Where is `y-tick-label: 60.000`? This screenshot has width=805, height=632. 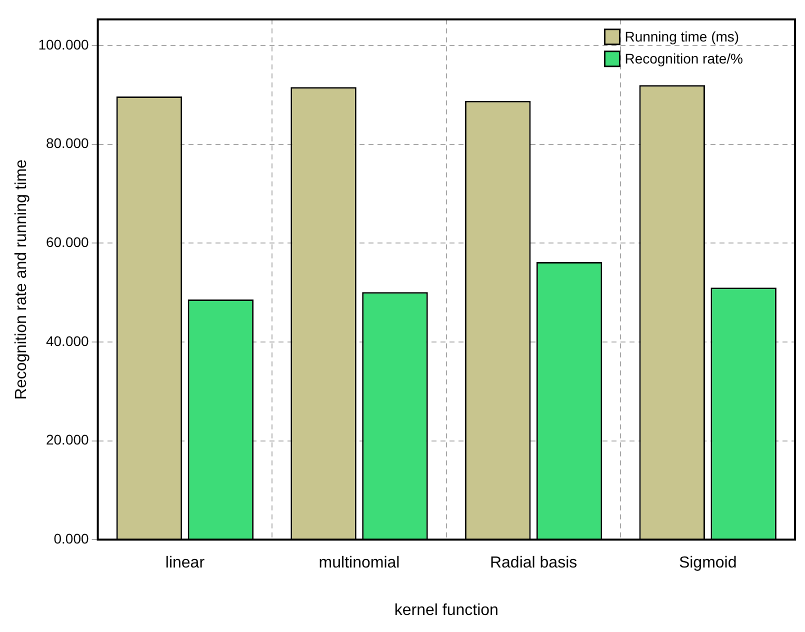 y-tick-label: 60.000 is located at coordinates (68, 242).